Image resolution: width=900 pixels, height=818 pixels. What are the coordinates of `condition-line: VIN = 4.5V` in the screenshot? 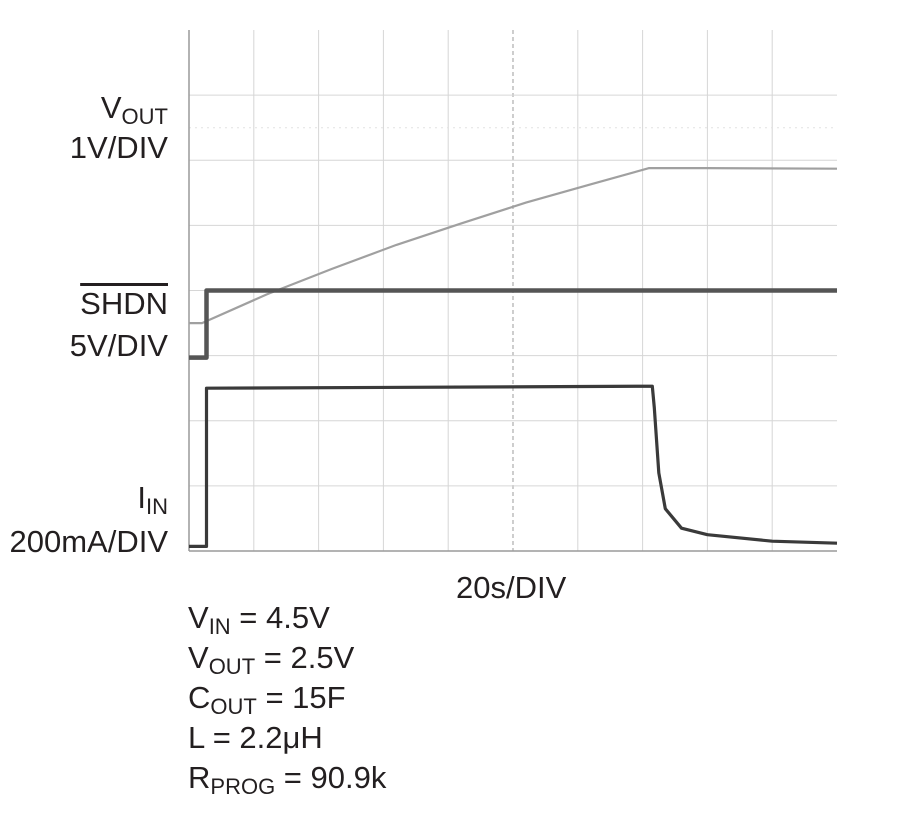 It's located at (259, 619).